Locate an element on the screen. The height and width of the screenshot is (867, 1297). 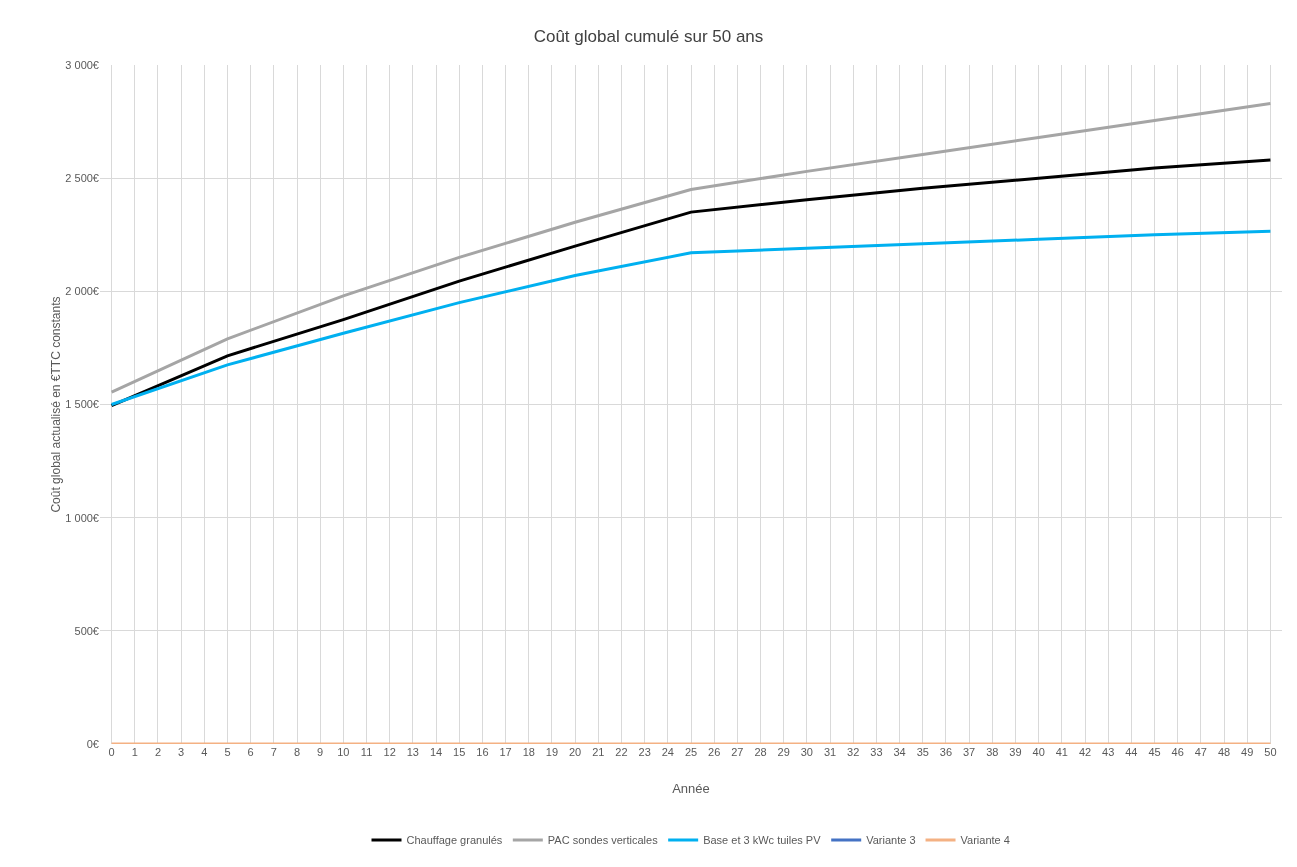
x-tick-label: 20 is located at coordinates (575, 752).